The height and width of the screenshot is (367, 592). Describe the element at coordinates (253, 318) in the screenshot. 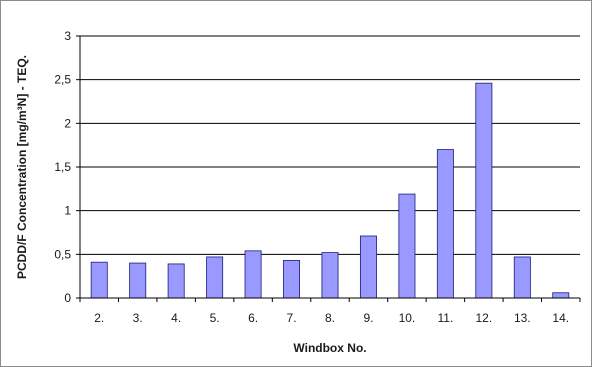

I see `x-tick-label: 6.` at that location.